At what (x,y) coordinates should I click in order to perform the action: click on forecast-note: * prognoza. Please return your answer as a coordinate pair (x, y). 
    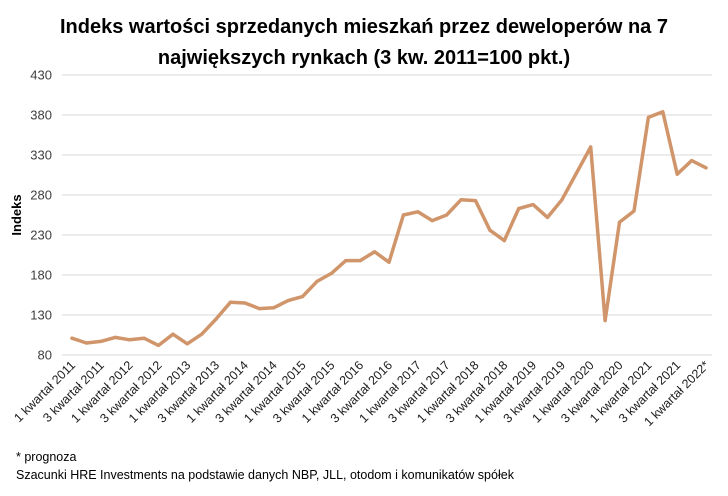
    Looking at the image, I should click on (46, 457).